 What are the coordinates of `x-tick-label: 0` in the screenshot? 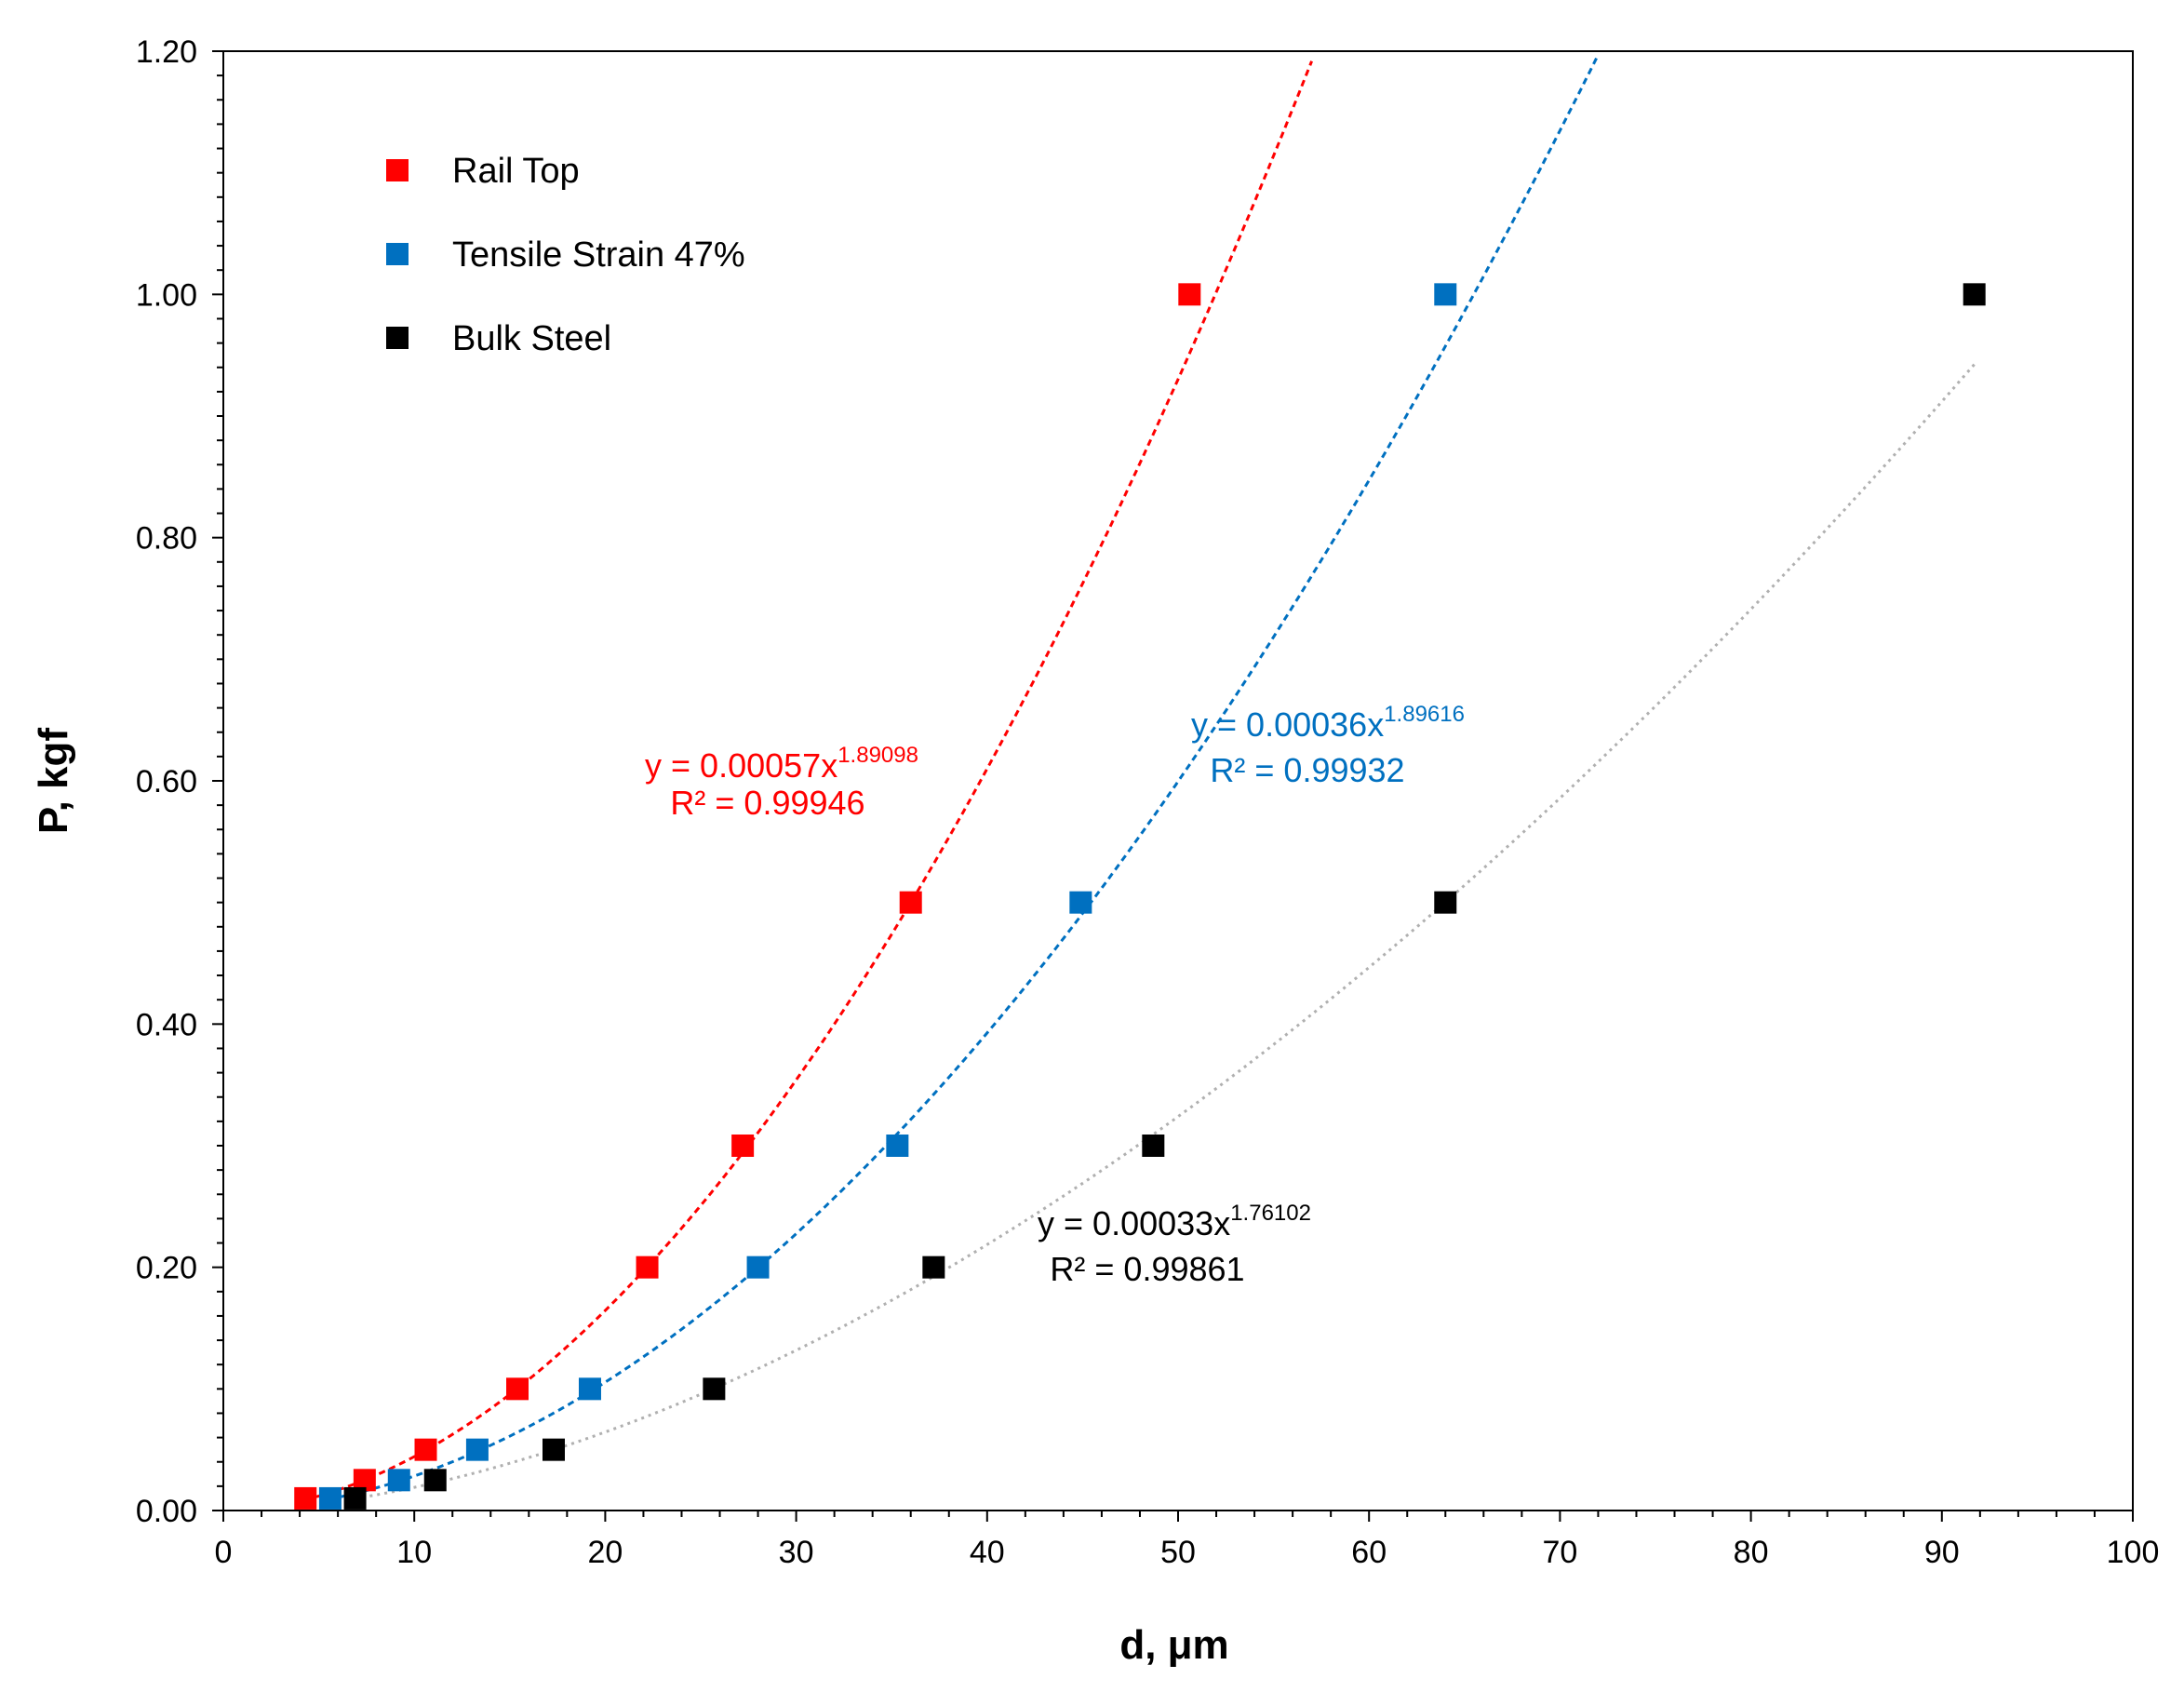 It's located at (224, 1552).